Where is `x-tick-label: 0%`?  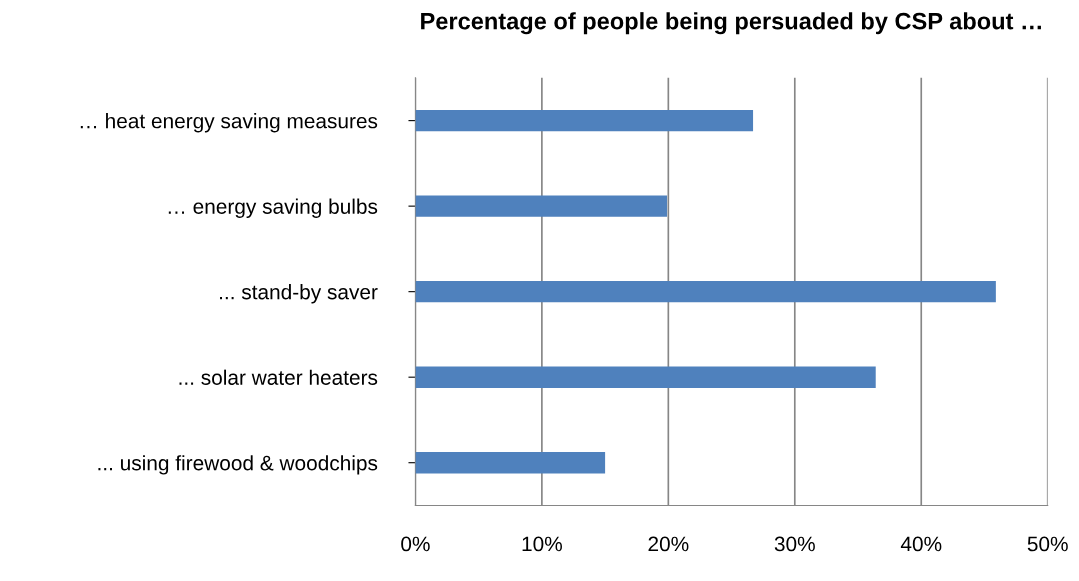 x-tick-label: 0% is located at coordinates (415, 544).